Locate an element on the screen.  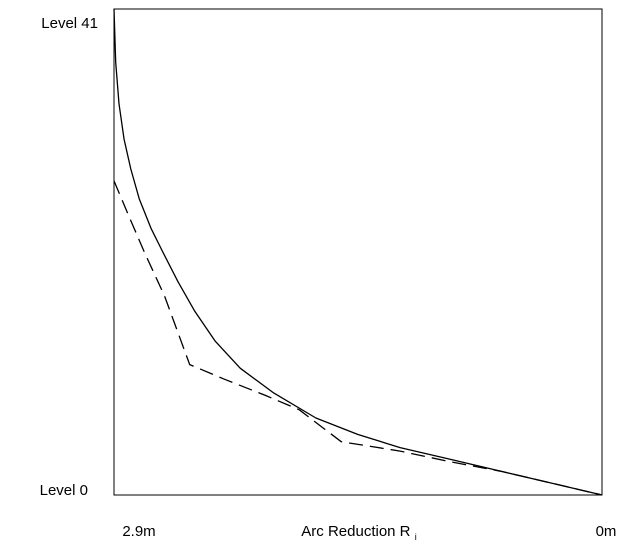
x-tick-label-left: 2.9m is located at coordinates (138, 531).